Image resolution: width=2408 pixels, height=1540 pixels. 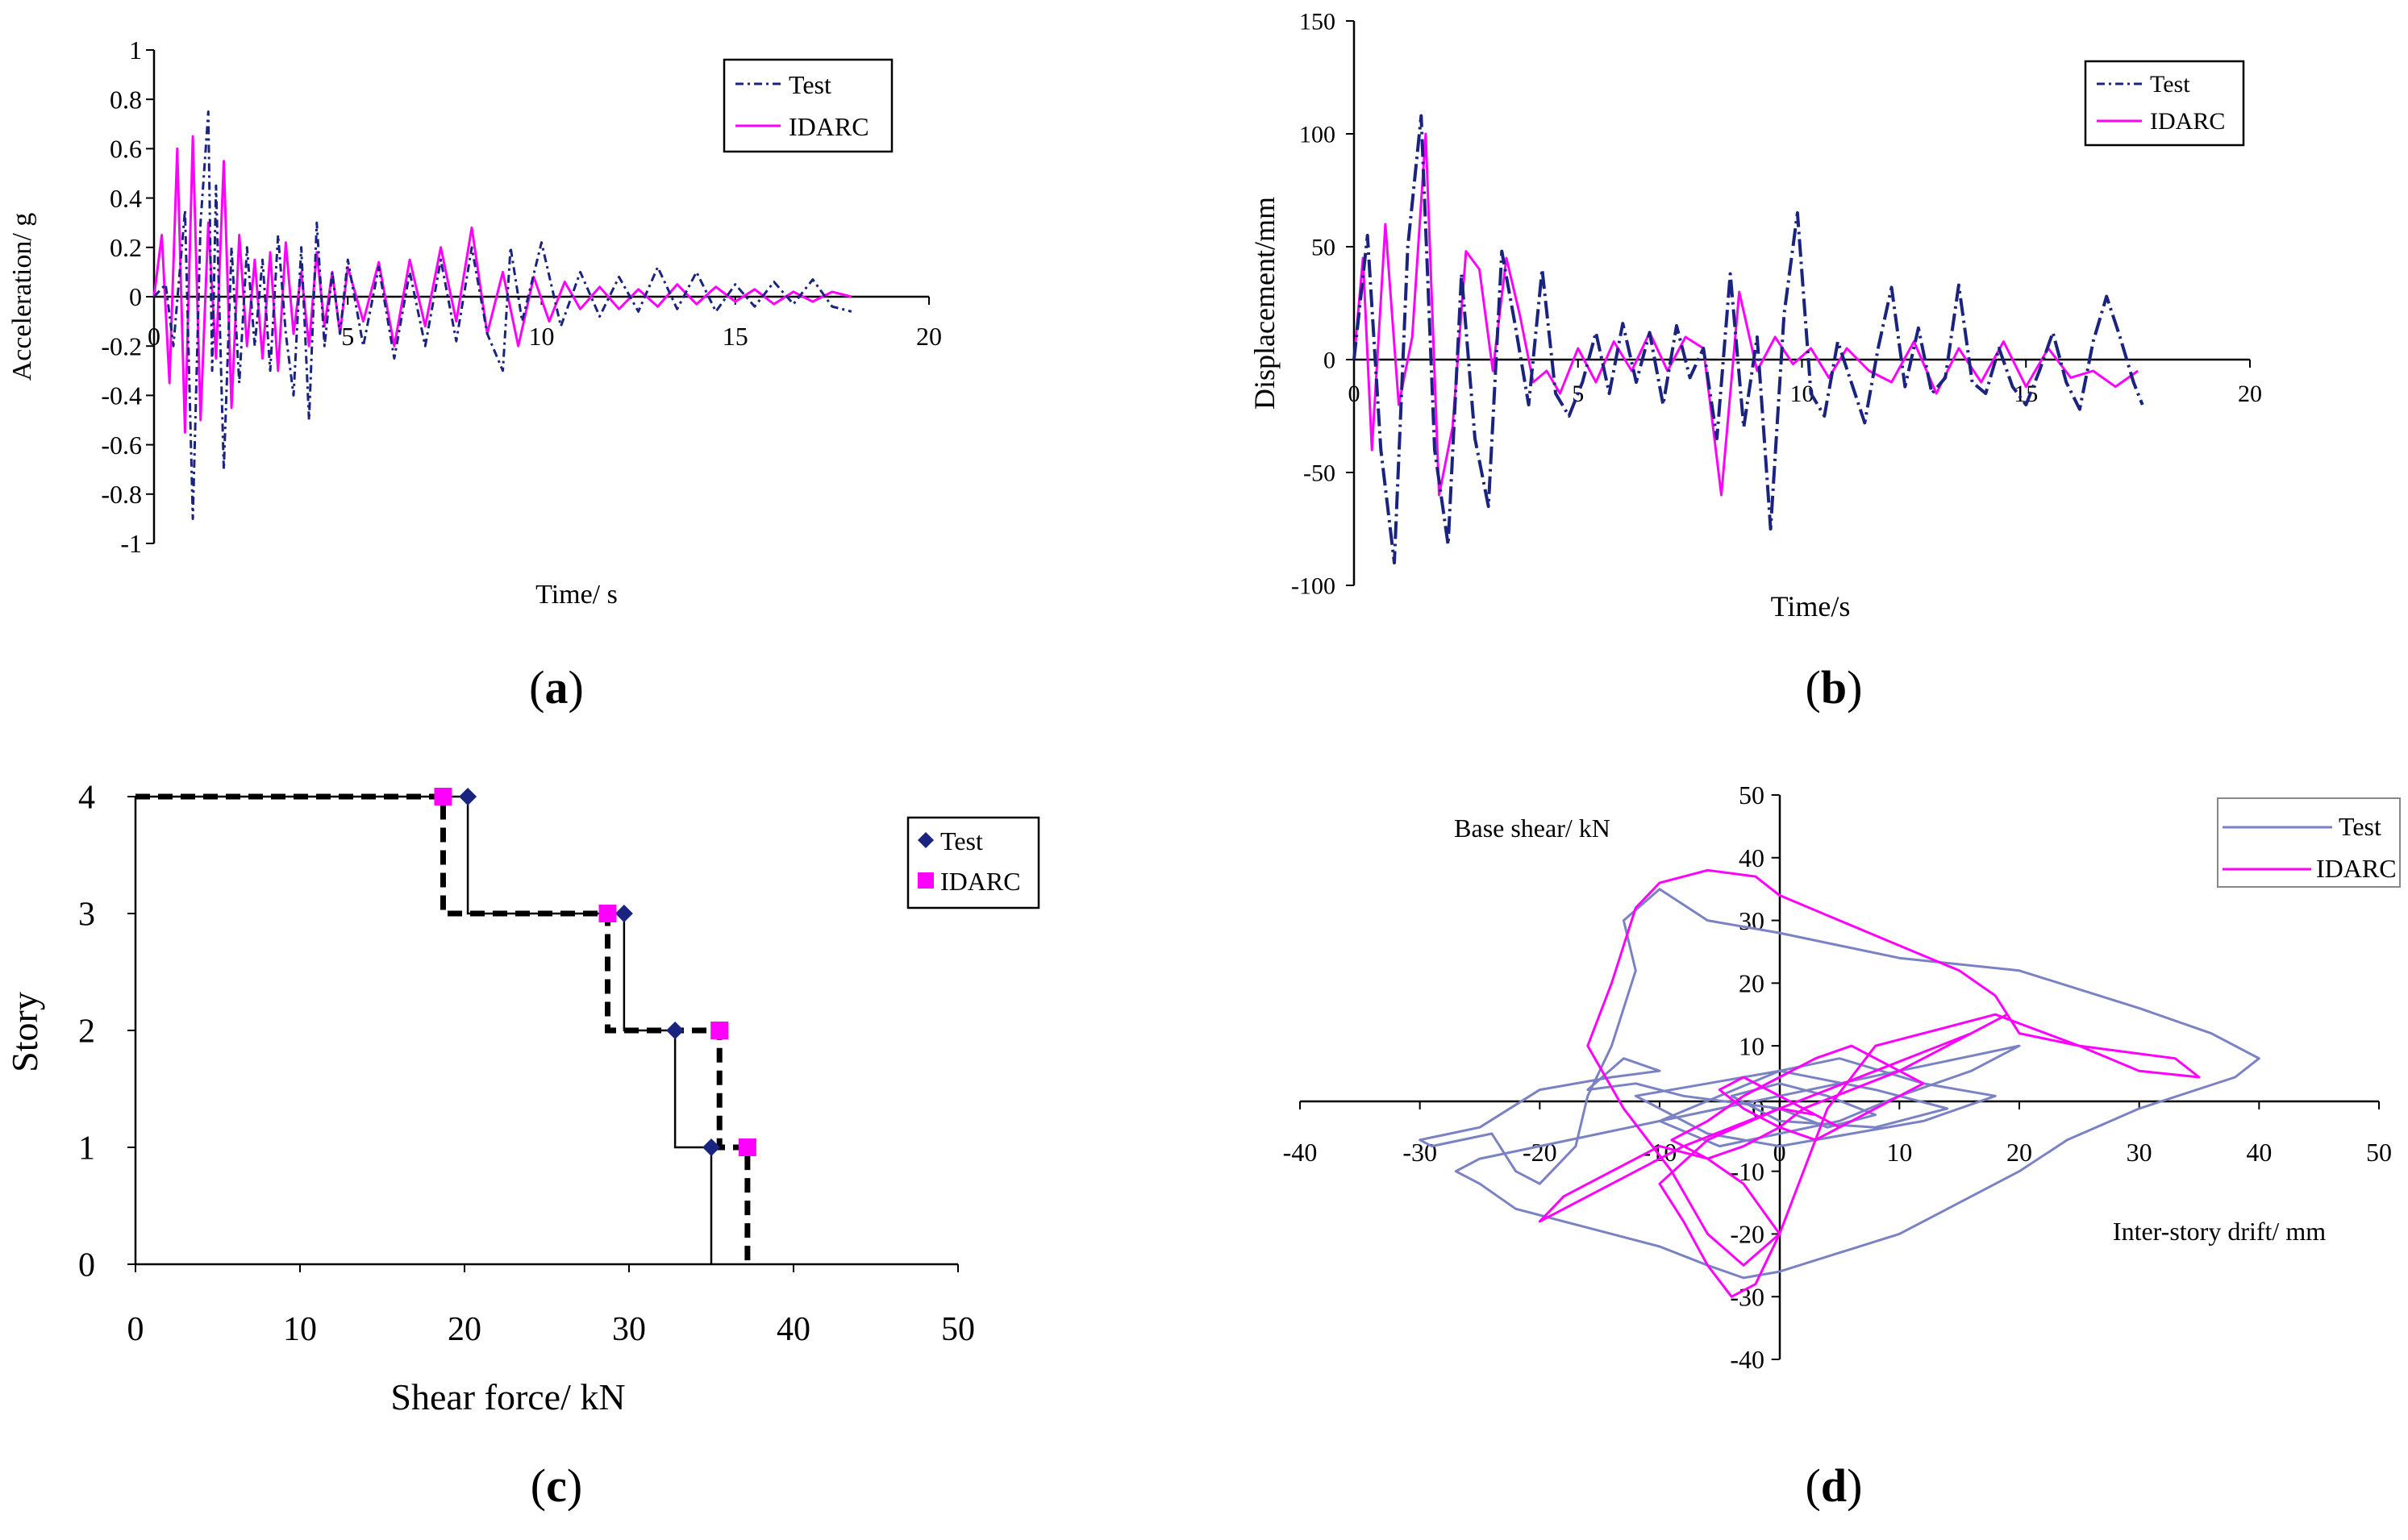 I want to click on panel-b-legend-box, so click(x=2164, y=103).